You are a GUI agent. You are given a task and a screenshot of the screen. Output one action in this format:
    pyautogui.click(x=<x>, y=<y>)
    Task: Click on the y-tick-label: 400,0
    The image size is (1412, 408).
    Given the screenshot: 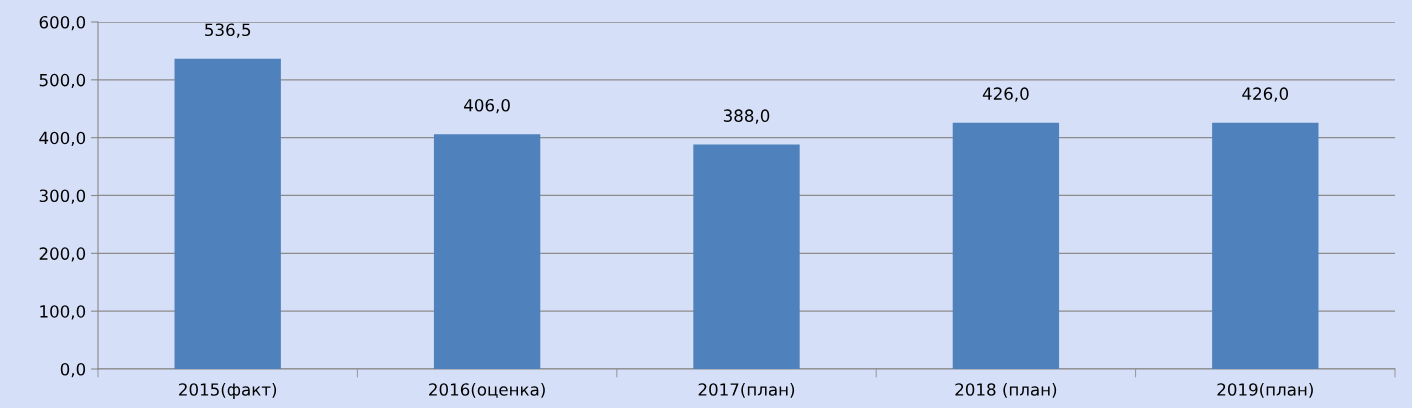 What is the action you would take?
    pyautogui.click(x=62, y=138)
    